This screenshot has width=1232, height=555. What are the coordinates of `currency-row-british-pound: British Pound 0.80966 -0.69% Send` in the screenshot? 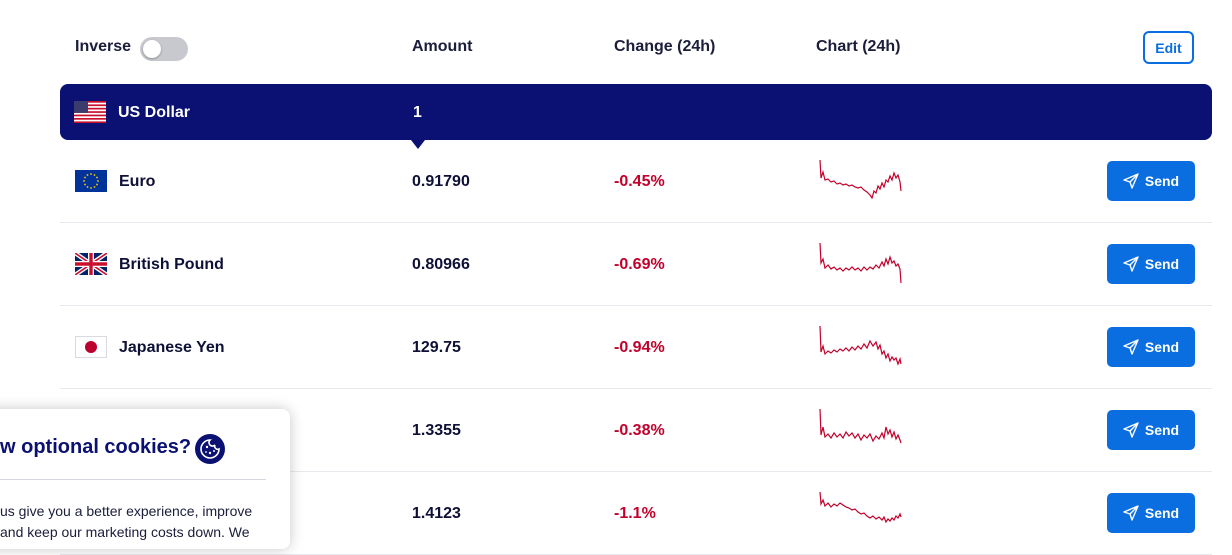 It's located at (636, 264).